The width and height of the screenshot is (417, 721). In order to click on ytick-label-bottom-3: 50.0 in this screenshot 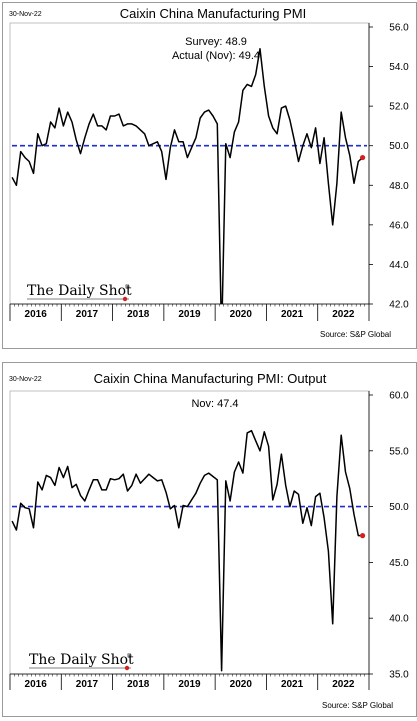, I will do `click(399, 507)`.